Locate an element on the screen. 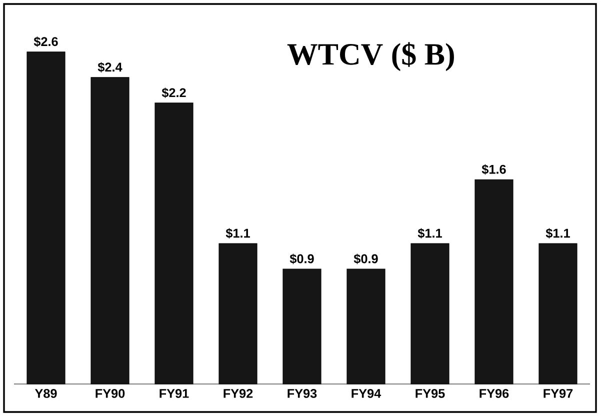 The width and height of the screenshot is (604, 420). data-label: $2.2 is located at coordinates (174, 93).